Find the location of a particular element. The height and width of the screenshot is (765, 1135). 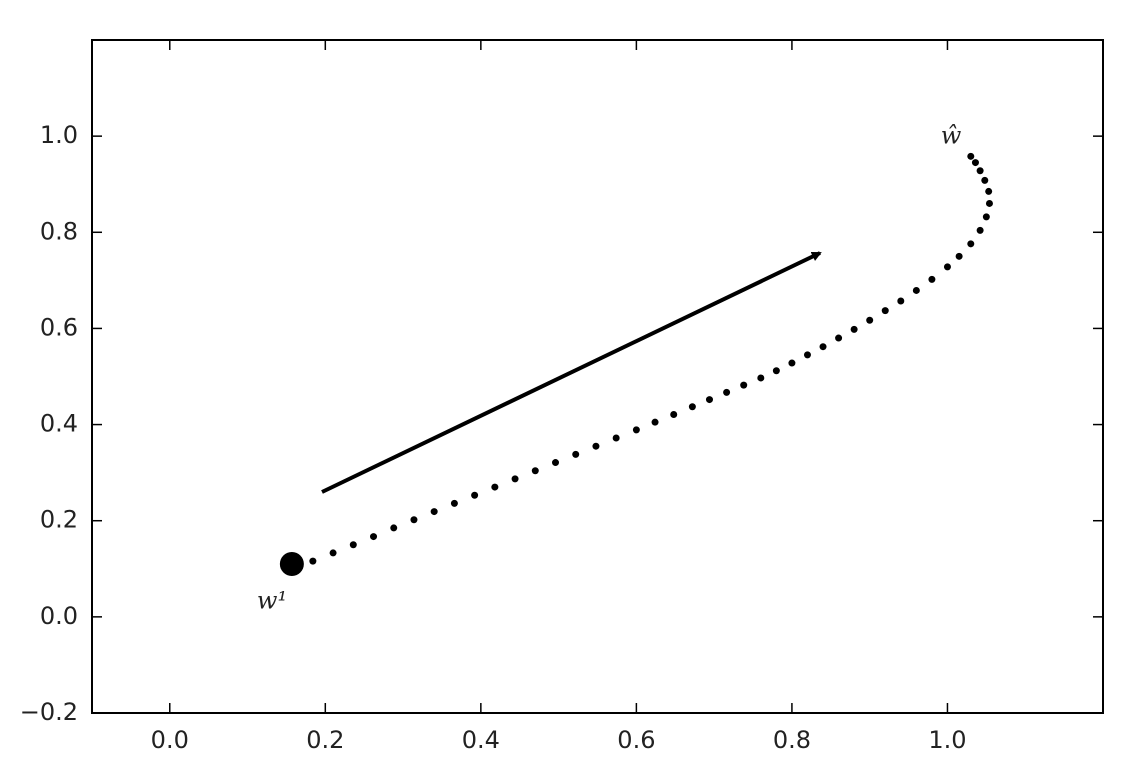

y-tick-label: −0.2 is located at coordinates (49, 712).